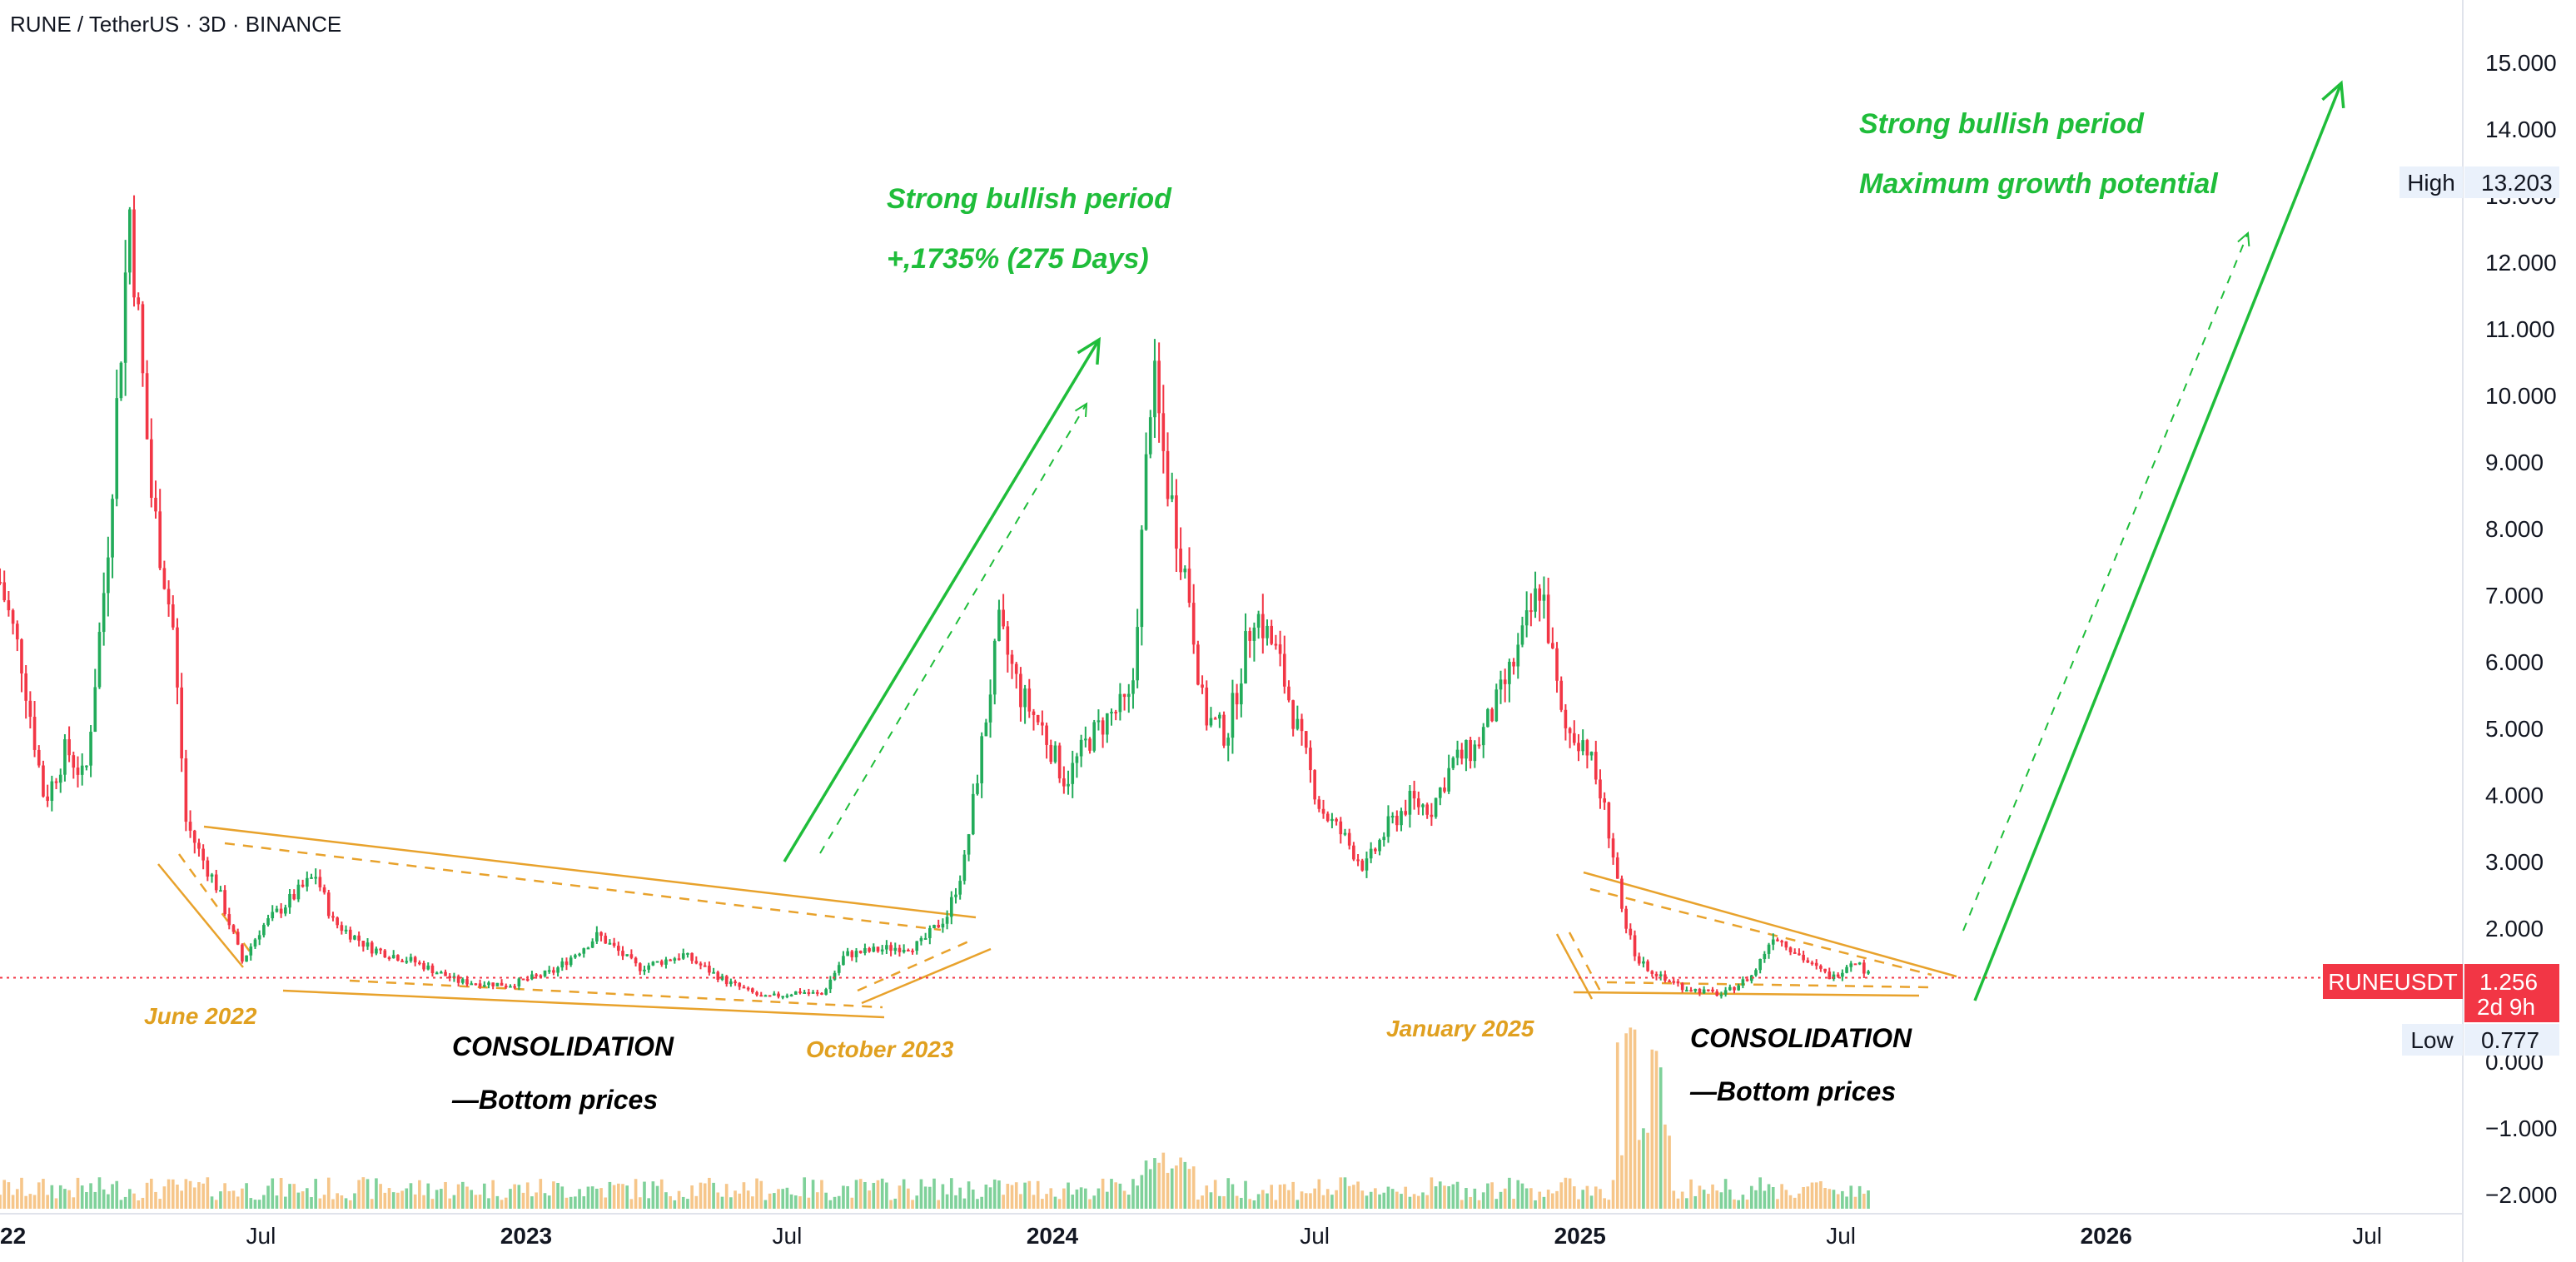 The image size is (2576, 1262). I want to click on pattern-line, so click(1574, 966).